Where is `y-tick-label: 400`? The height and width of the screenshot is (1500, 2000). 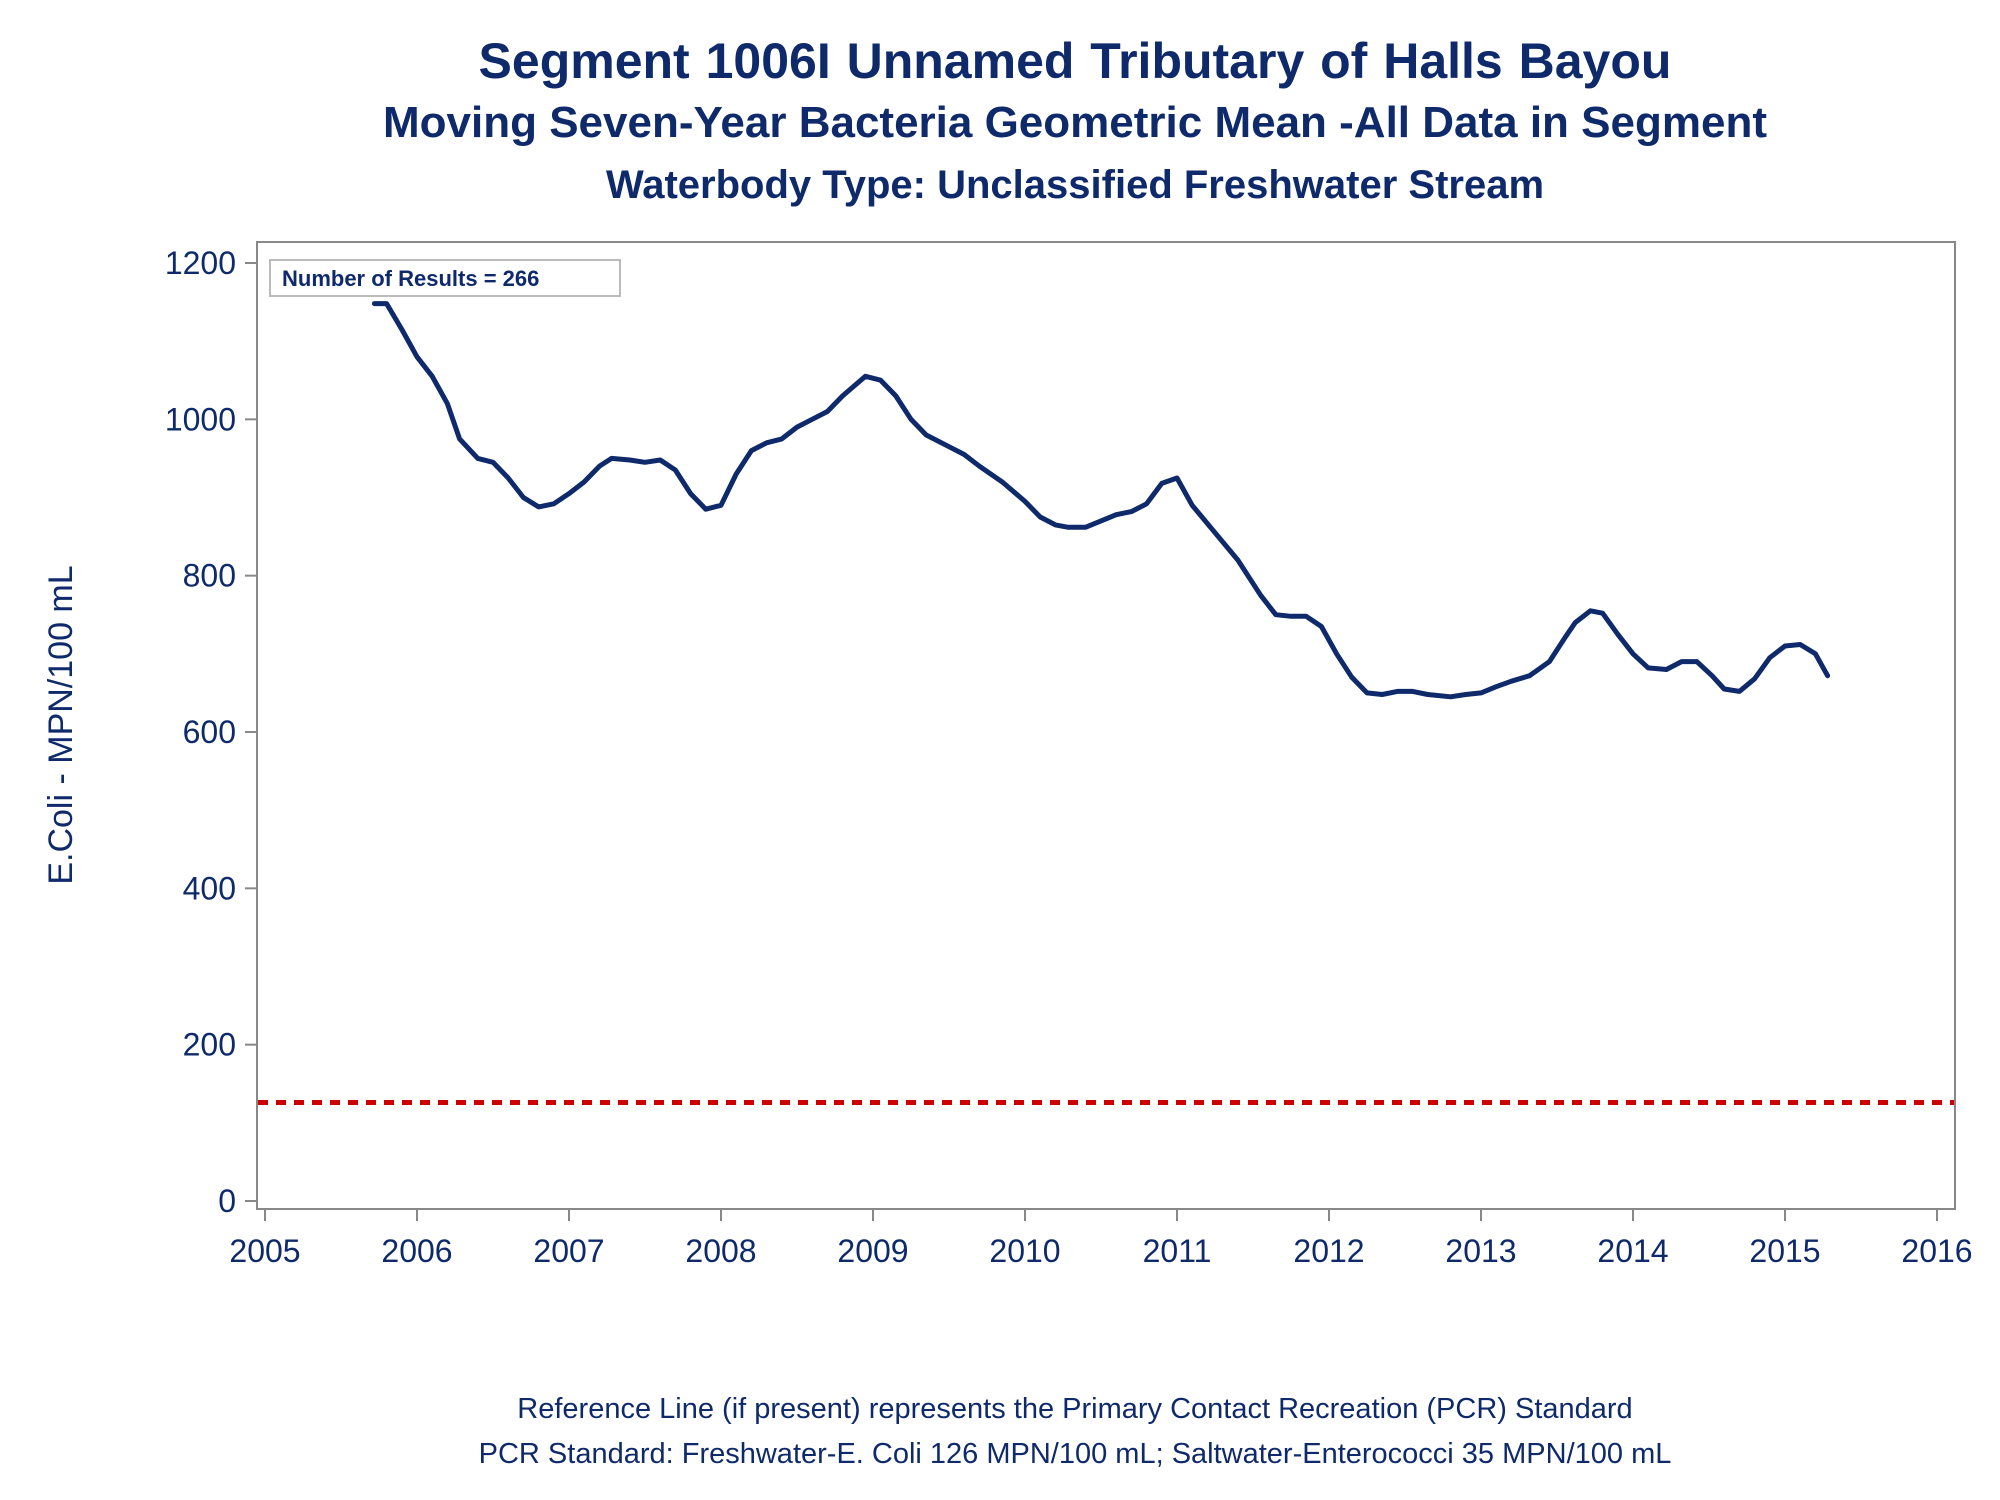
y-tick-label: 400 is located at coordinates (209, 888).